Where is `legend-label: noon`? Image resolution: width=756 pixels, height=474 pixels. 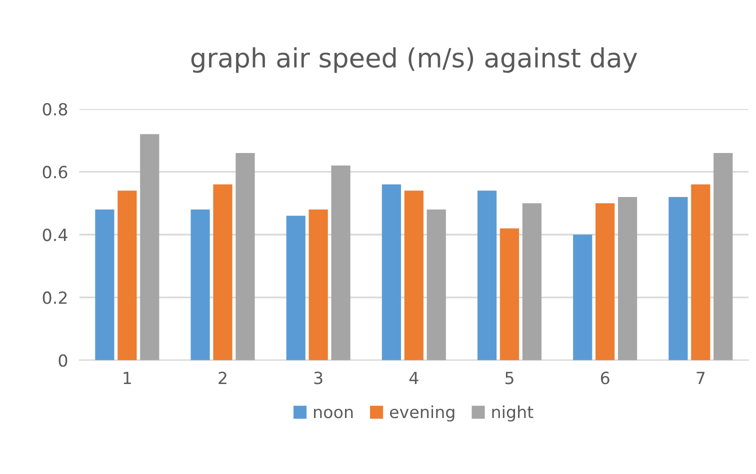
legend-label: noon is located at coordinates (333, 413).